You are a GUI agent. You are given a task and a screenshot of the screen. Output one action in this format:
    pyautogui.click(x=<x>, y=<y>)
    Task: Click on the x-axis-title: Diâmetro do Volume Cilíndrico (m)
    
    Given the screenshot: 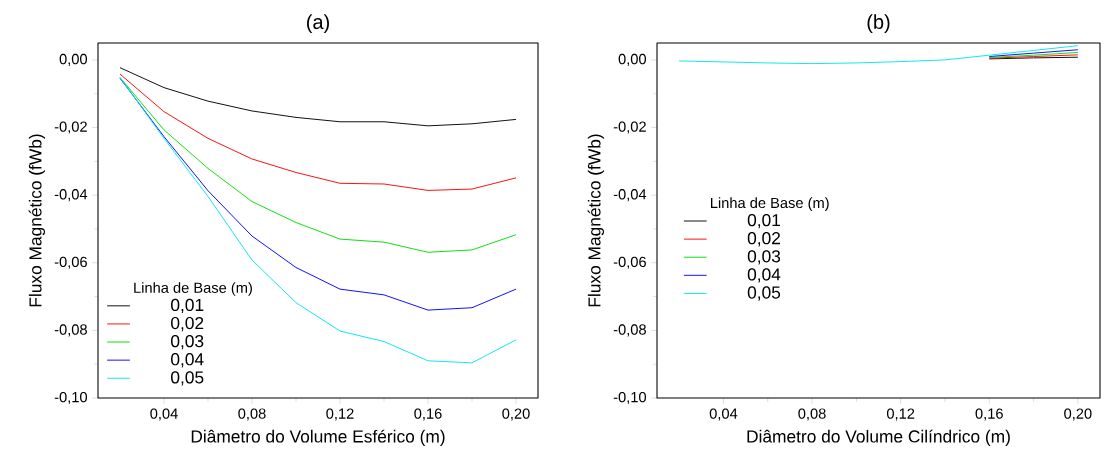 What is the action you would take?
    pyautogui.click(x=878, y=438)
    